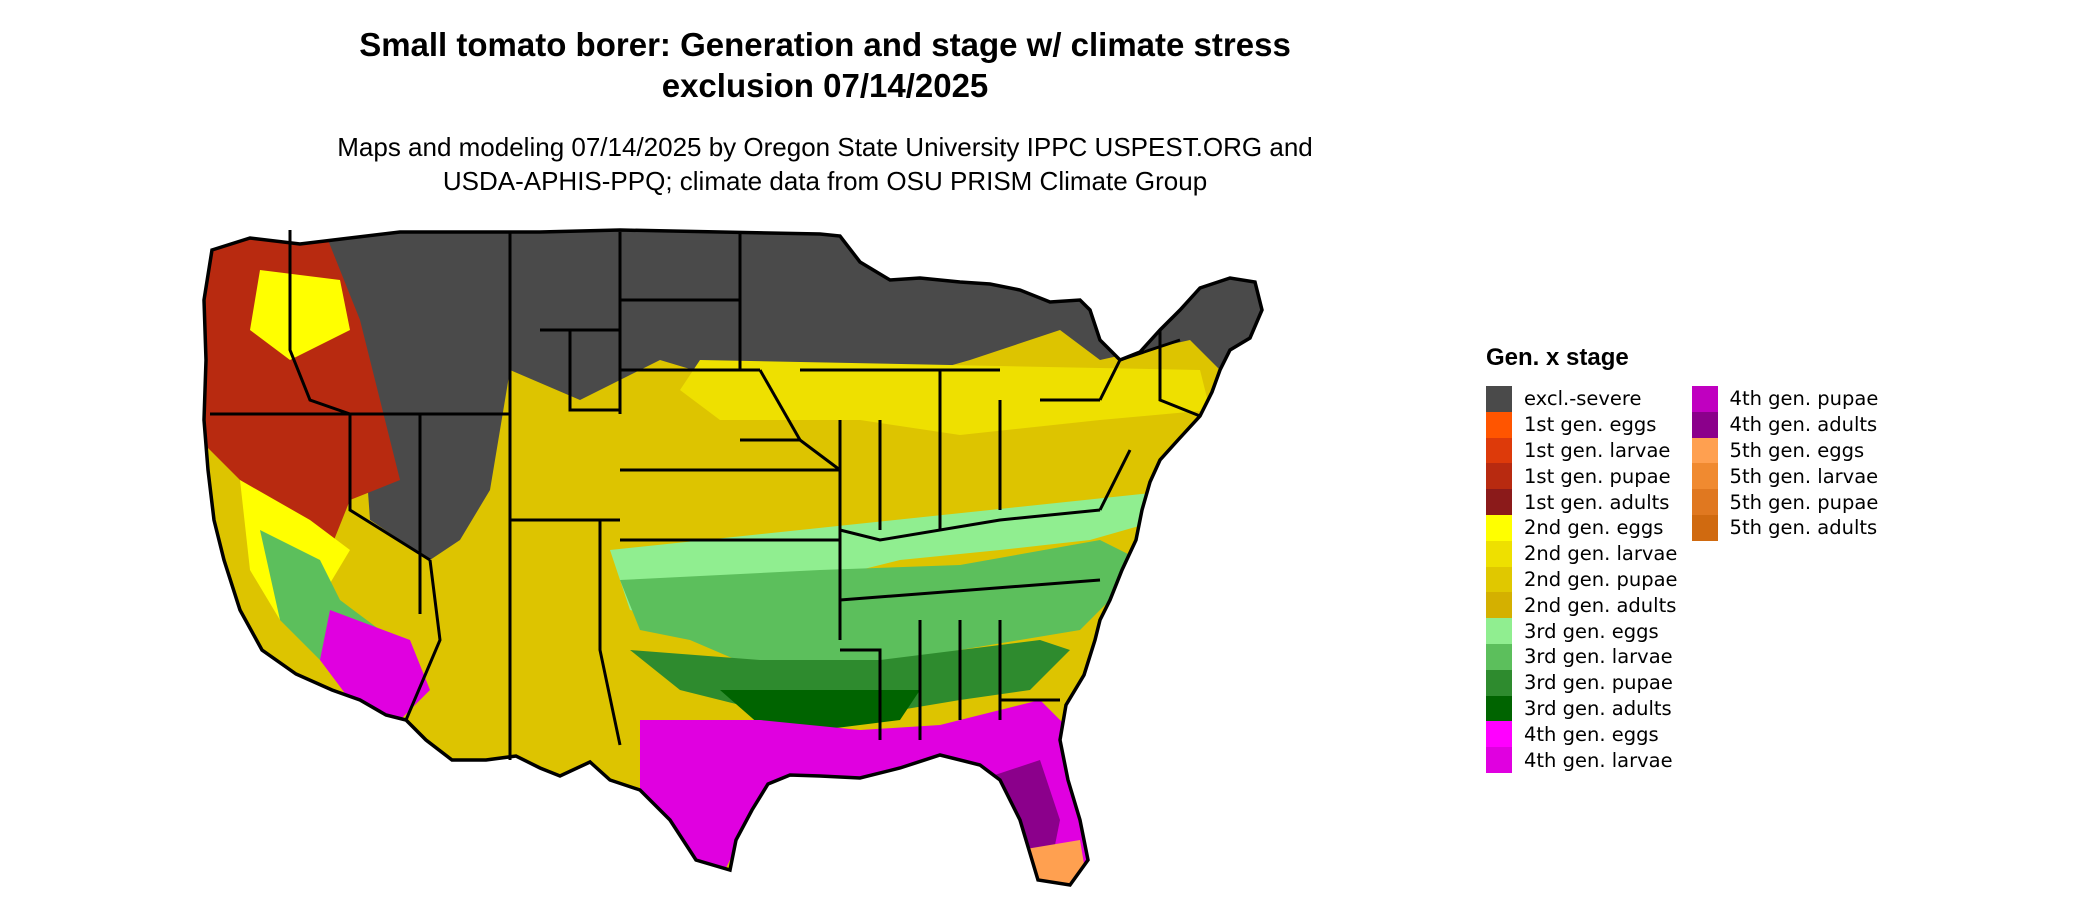 The width and height of the screenshot is (2100, 900). Describe the element at coordinates (820, 710) in the screenshot. I see `region-3rd-gen-adults` at that location.